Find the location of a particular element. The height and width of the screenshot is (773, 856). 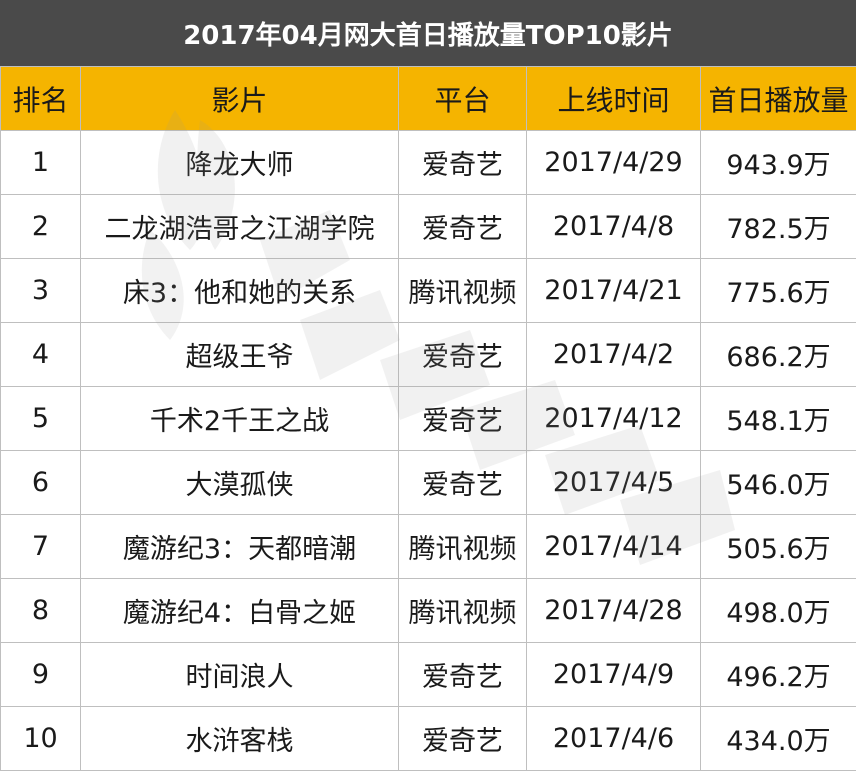

cell-views: 686.2万 is located at coordinates (778, 354).